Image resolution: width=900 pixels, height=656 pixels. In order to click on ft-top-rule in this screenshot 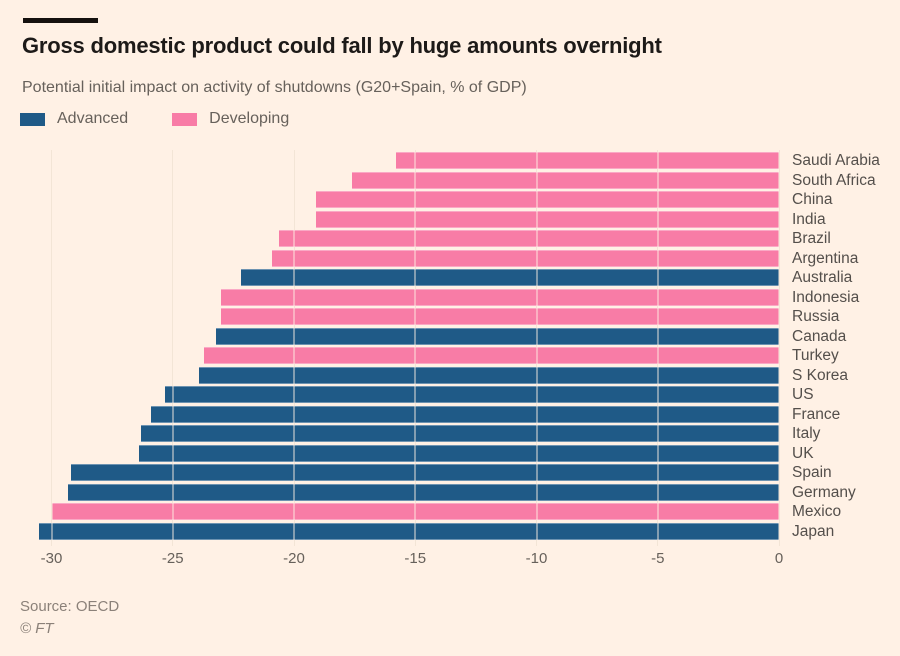, I will do `click(60, 20)`.